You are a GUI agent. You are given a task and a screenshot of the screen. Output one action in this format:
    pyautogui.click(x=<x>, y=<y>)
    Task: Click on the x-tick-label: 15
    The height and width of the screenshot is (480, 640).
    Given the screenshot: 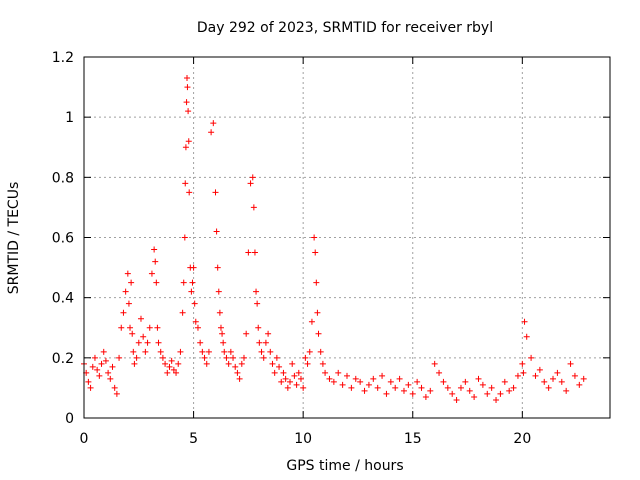 What is the action you would take?
    pyautogui.click(x=413, y=439)
    